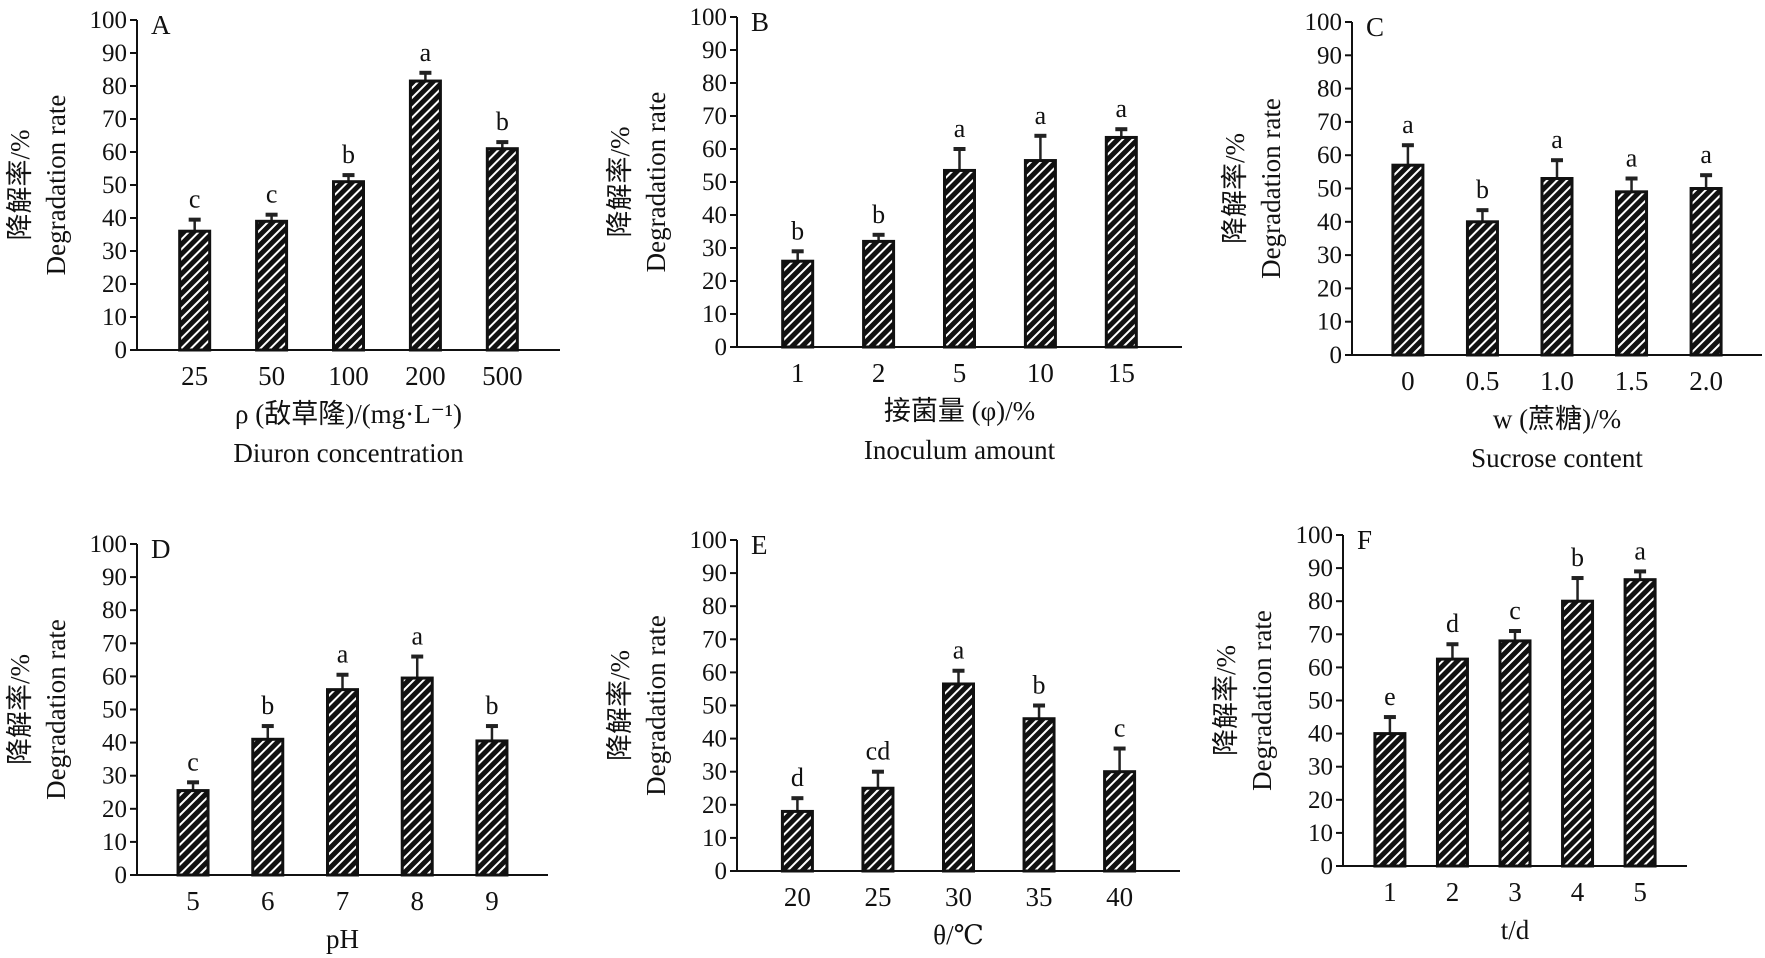 This screenshot has width=1765, height=958. I want to click on x-tick-label: 25, so click(194, 376).